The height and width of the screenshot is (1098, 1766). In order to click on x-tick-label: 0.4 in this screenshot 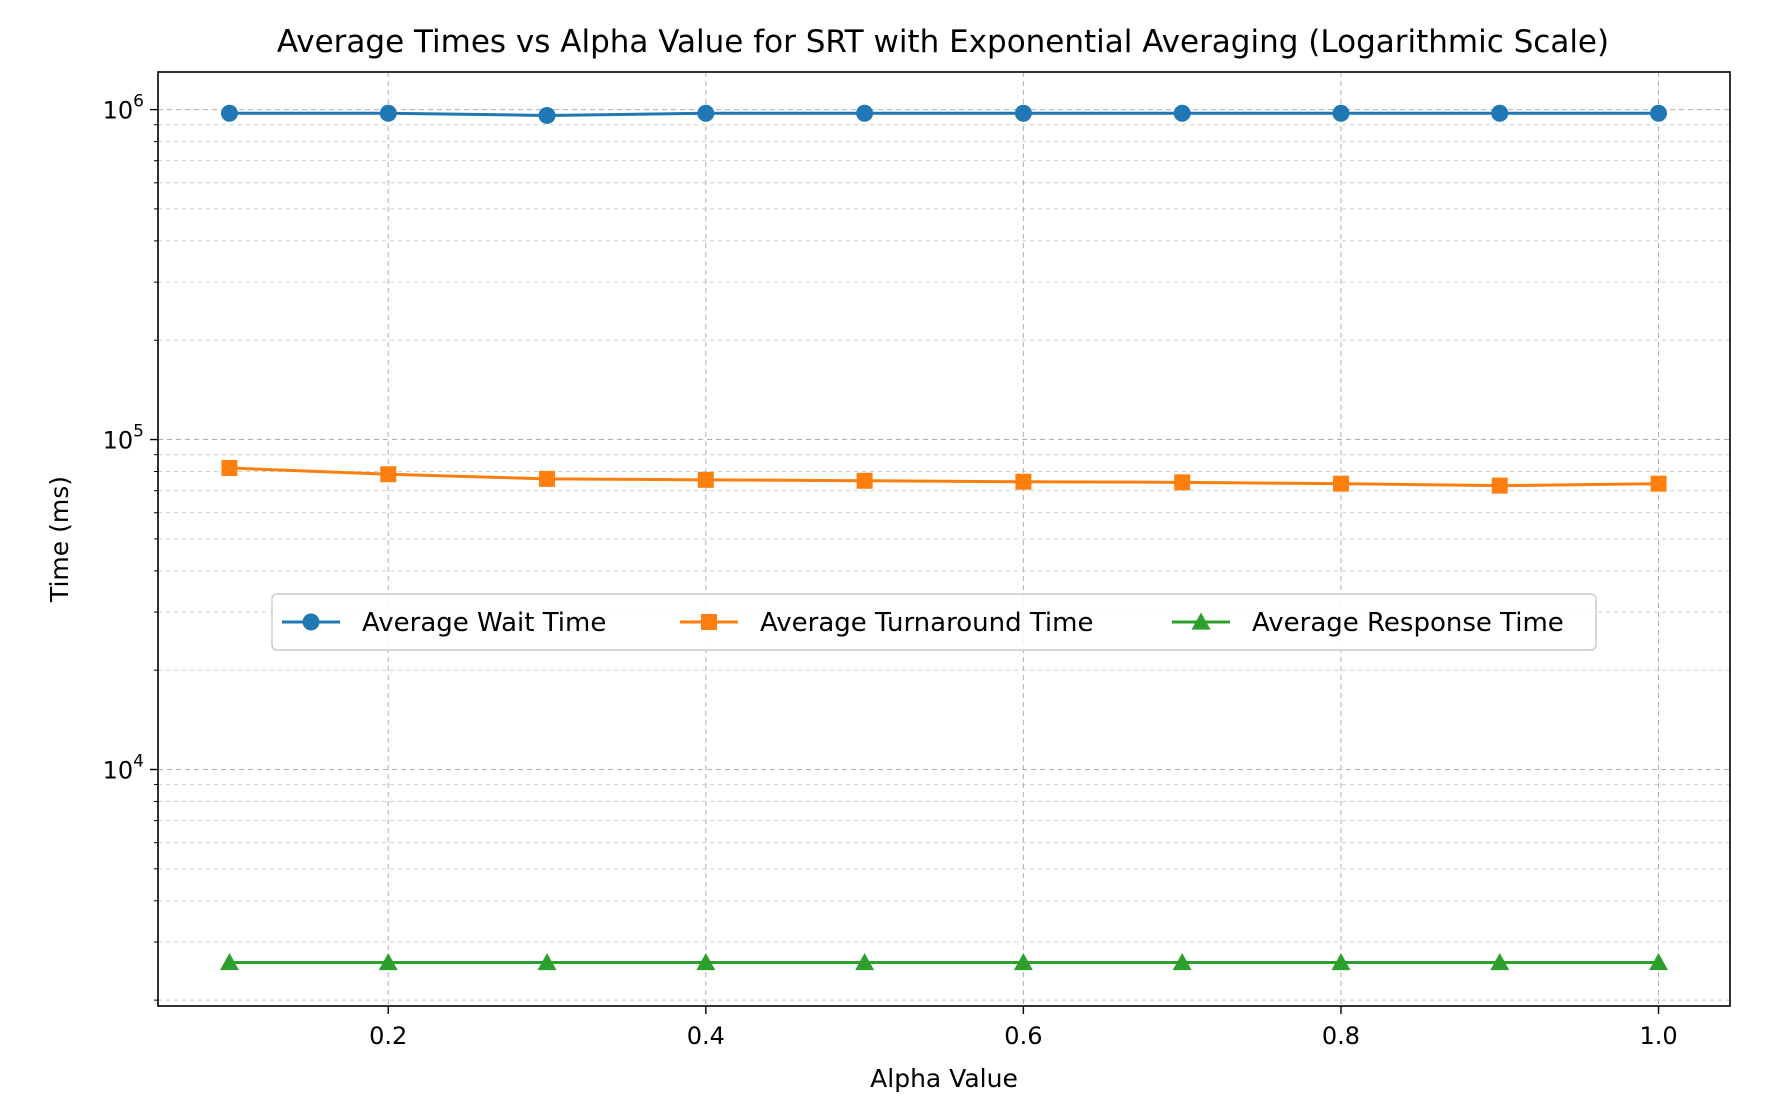, I will do `click(706, 1036)`.